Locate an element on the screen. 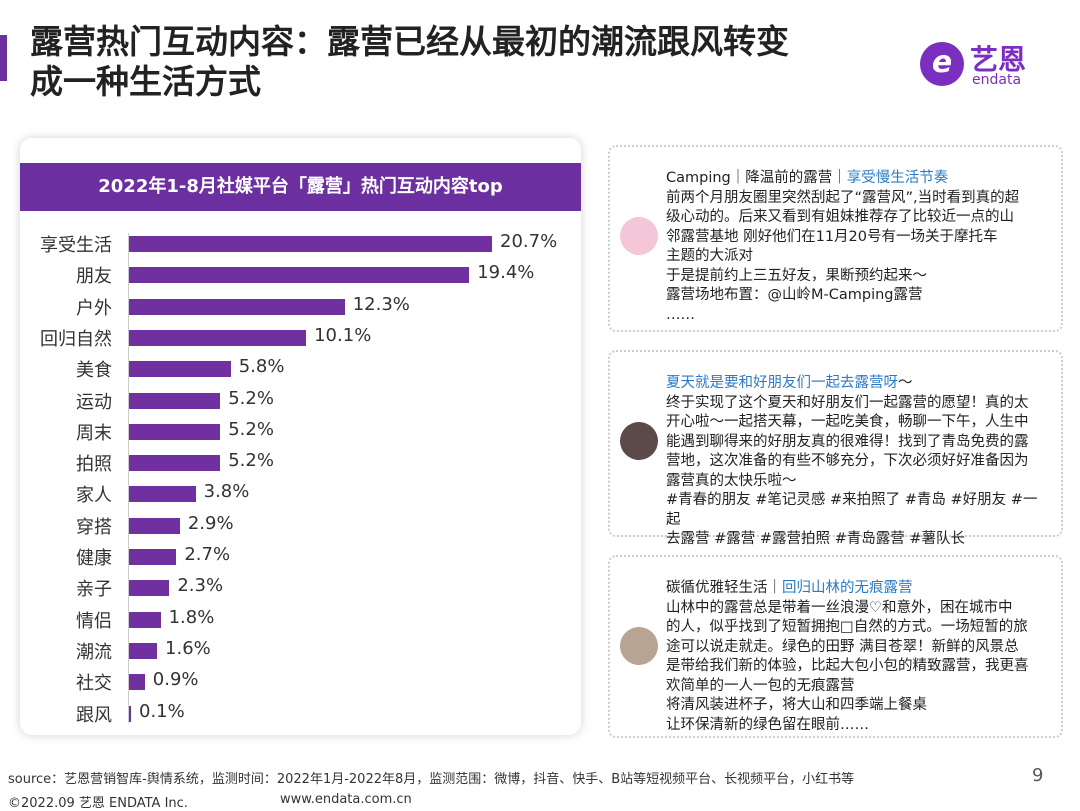  post-line: 的人，似乎找到了短暂拥抱□自然的方式。一场短暂的旅 is located at coordinates (847, 627).